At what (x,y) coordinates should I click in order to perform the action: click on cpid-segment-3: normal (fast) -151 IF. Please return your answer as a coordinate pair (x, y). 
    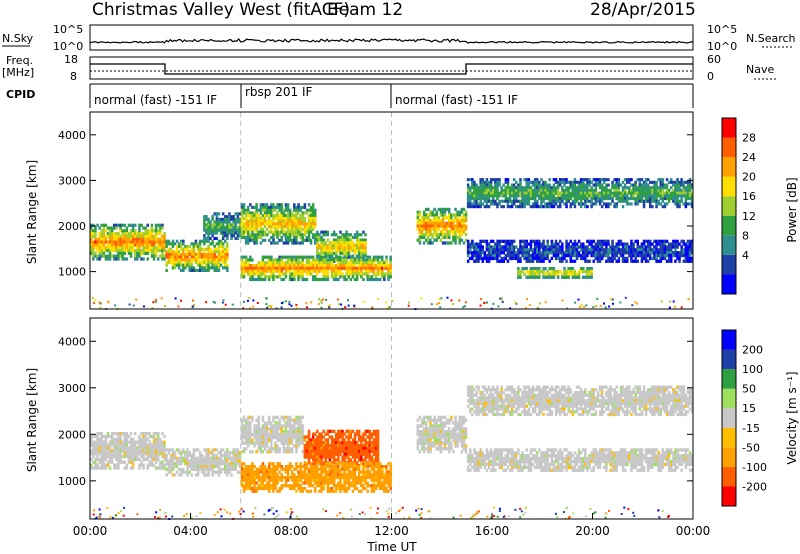
    Looking at the image, I should click on (456, 100).